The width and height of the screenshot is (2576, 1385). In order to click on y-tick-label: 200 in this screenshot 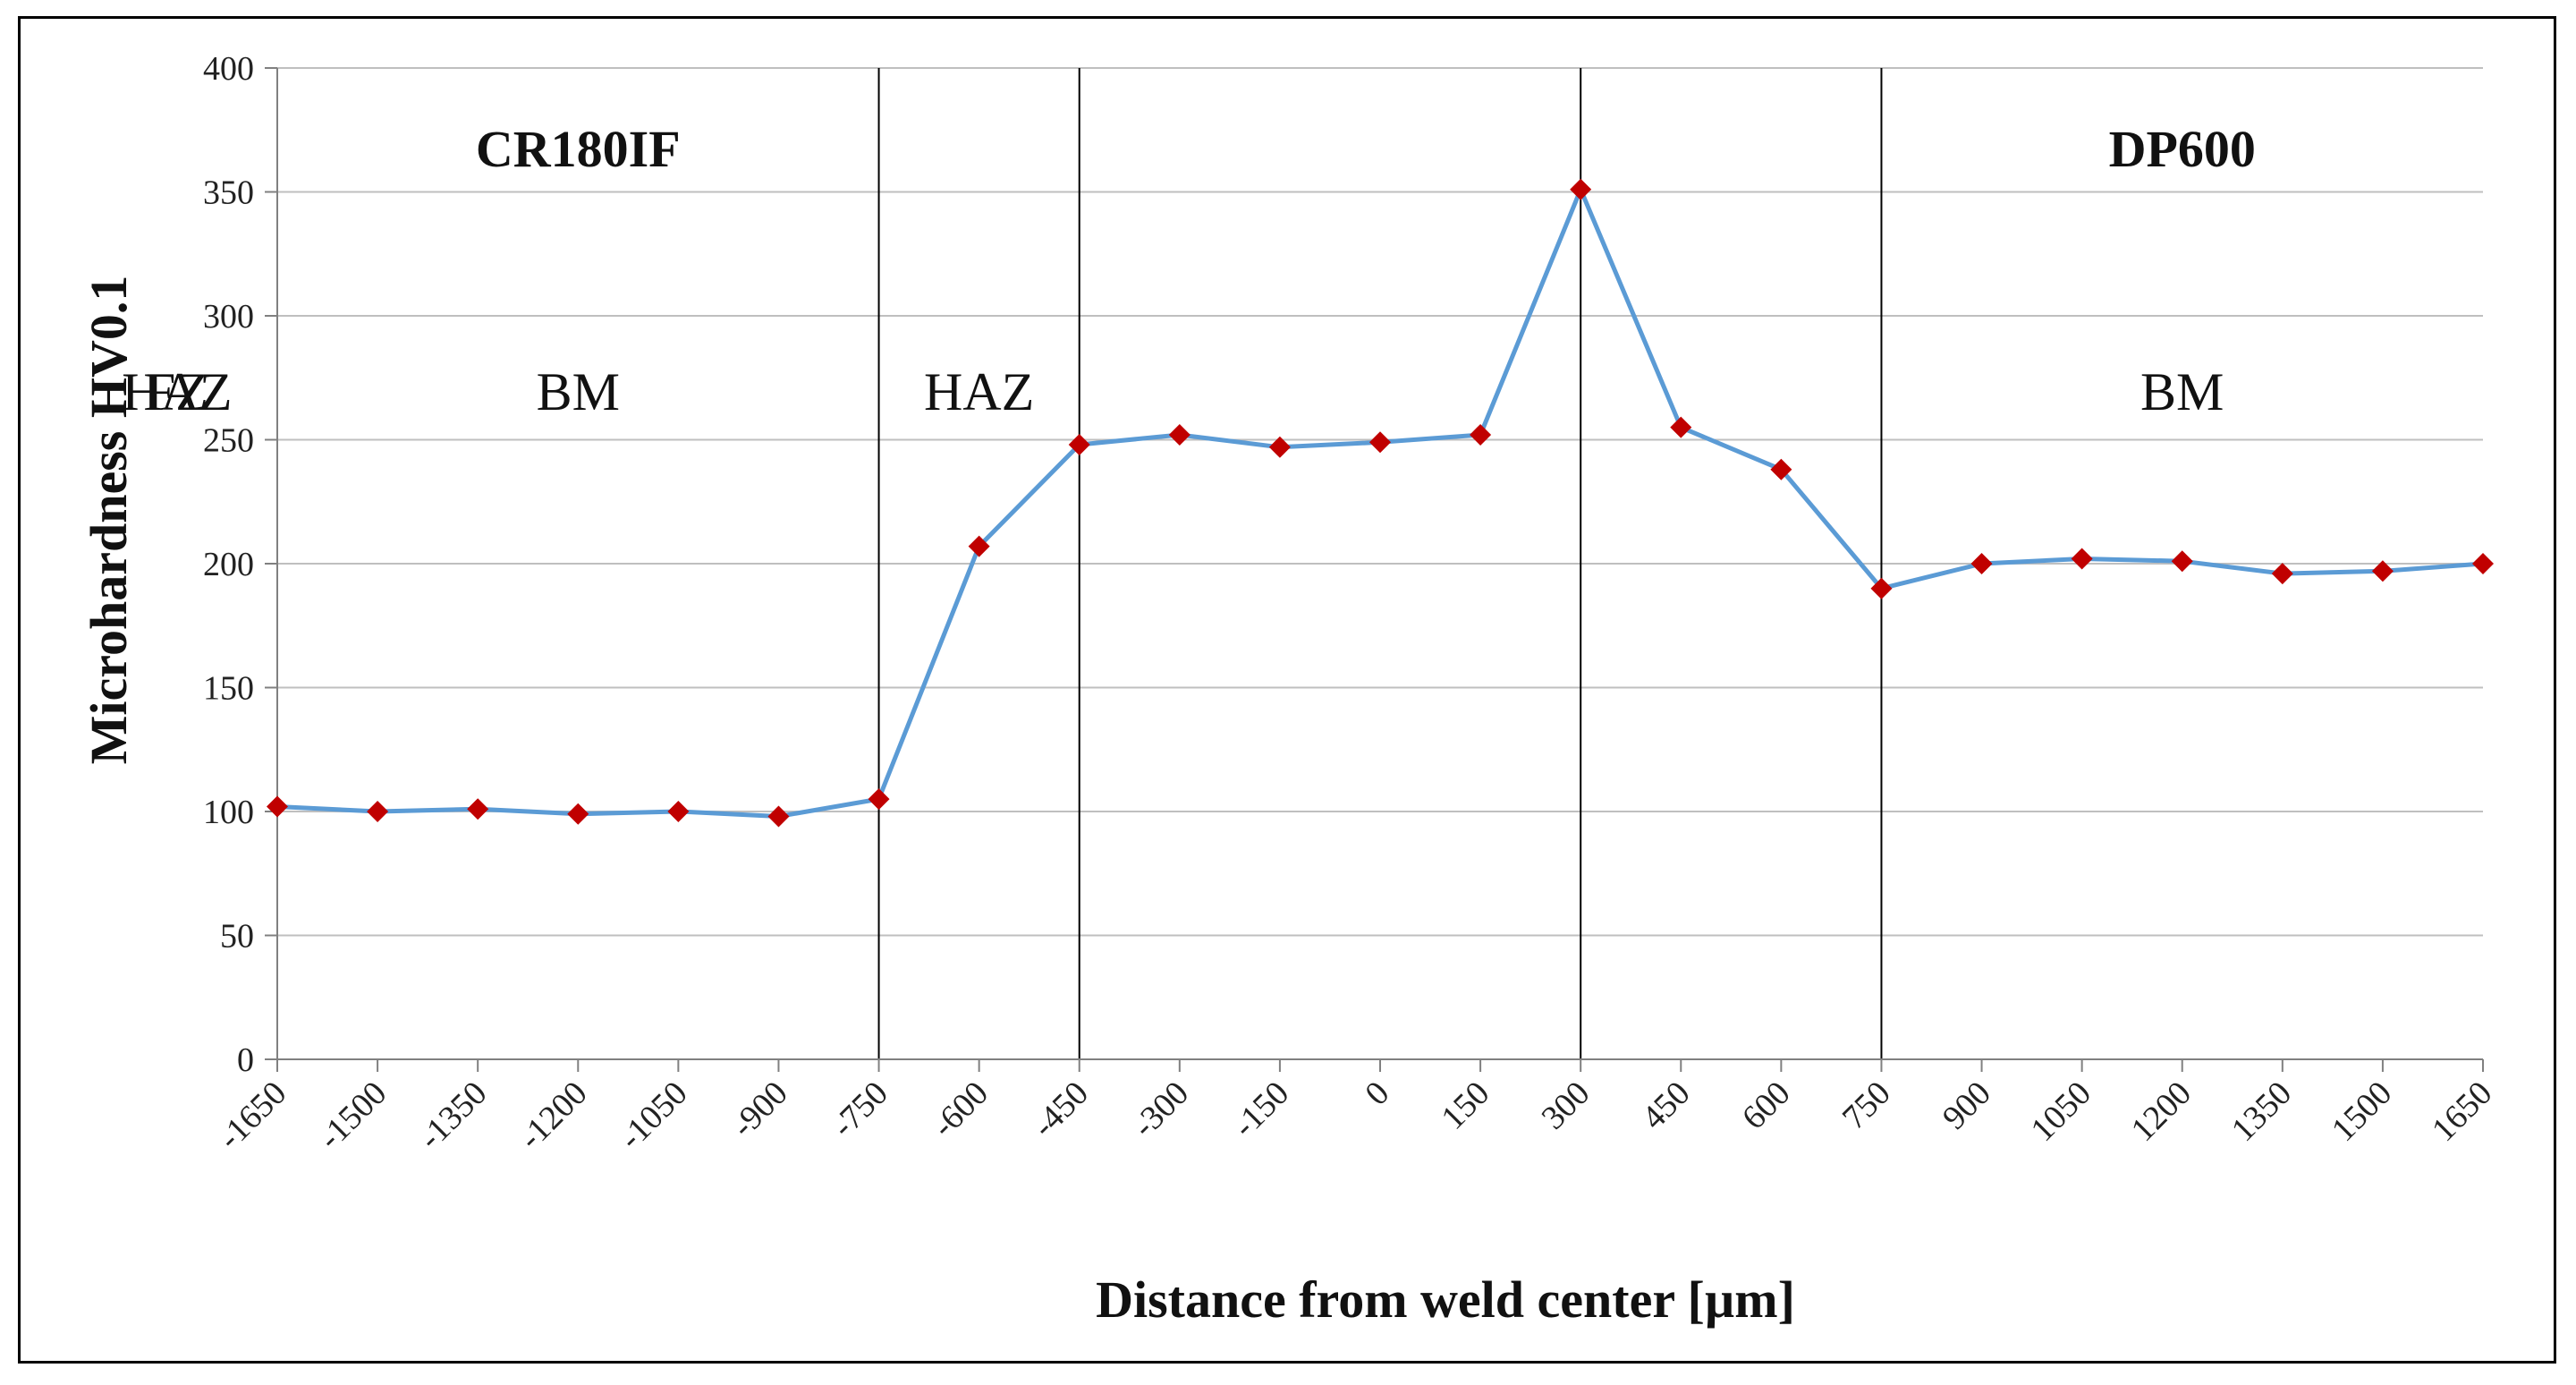, I will do `click(228, 564)`.